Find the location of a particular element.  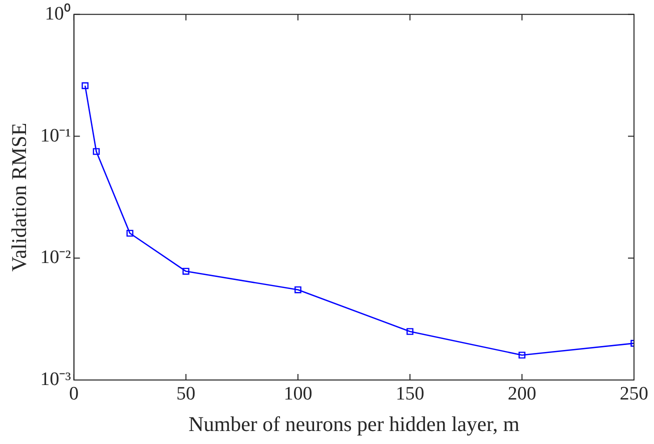

x-tick-label: 0 is located at coordinates (74, 393).